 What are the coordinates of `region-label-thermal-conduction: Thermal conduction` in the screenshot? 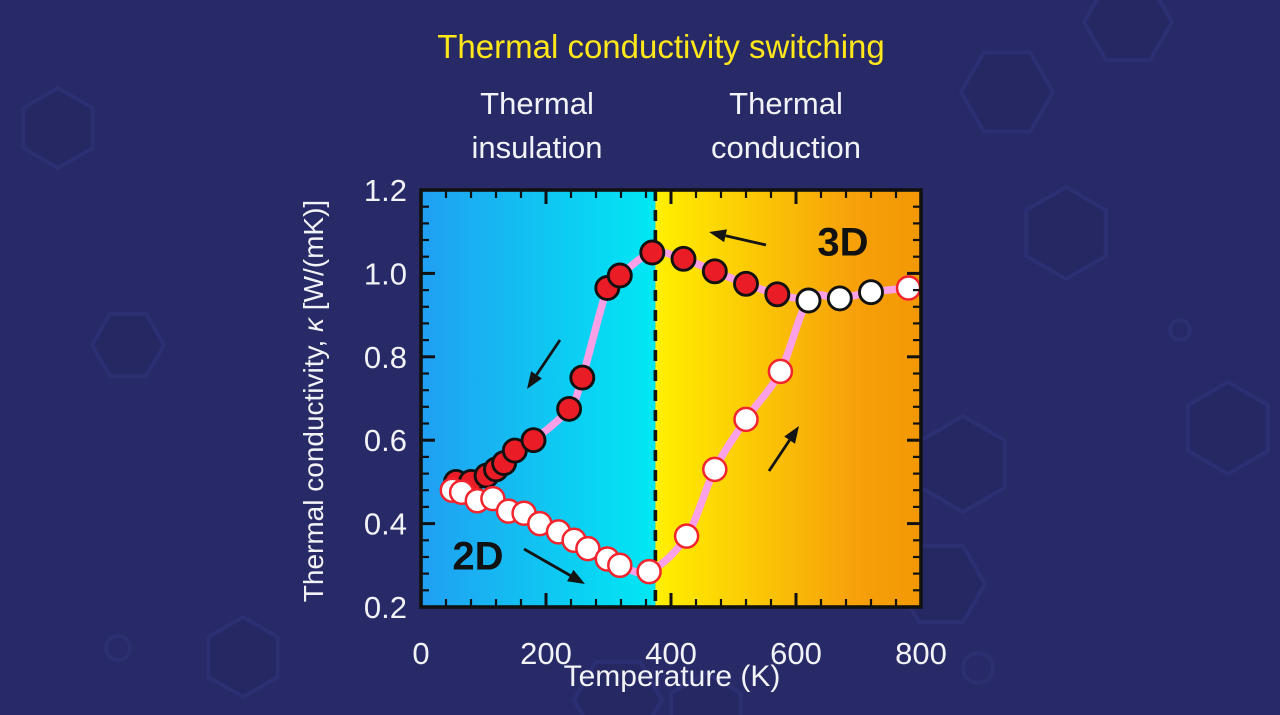 It's located at (786, 126).